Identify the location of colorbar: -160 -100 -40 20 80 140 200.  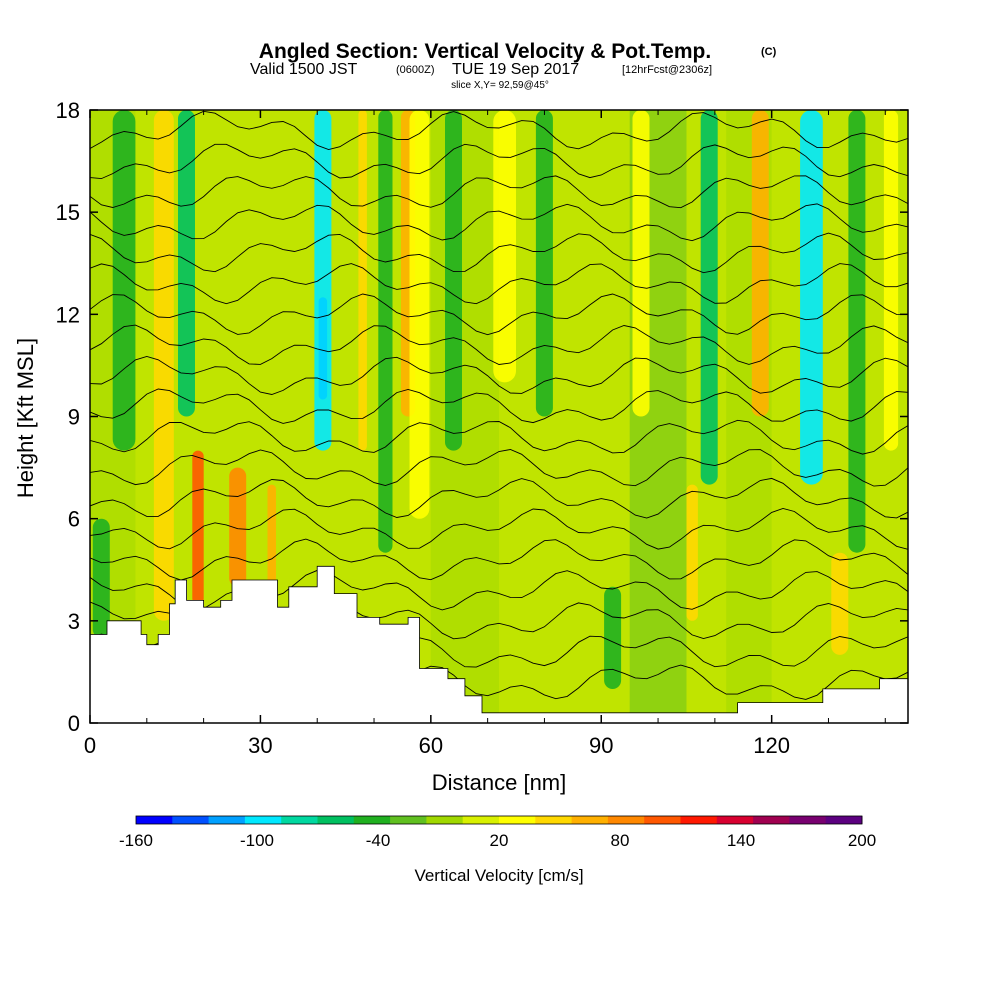
(497, 832).